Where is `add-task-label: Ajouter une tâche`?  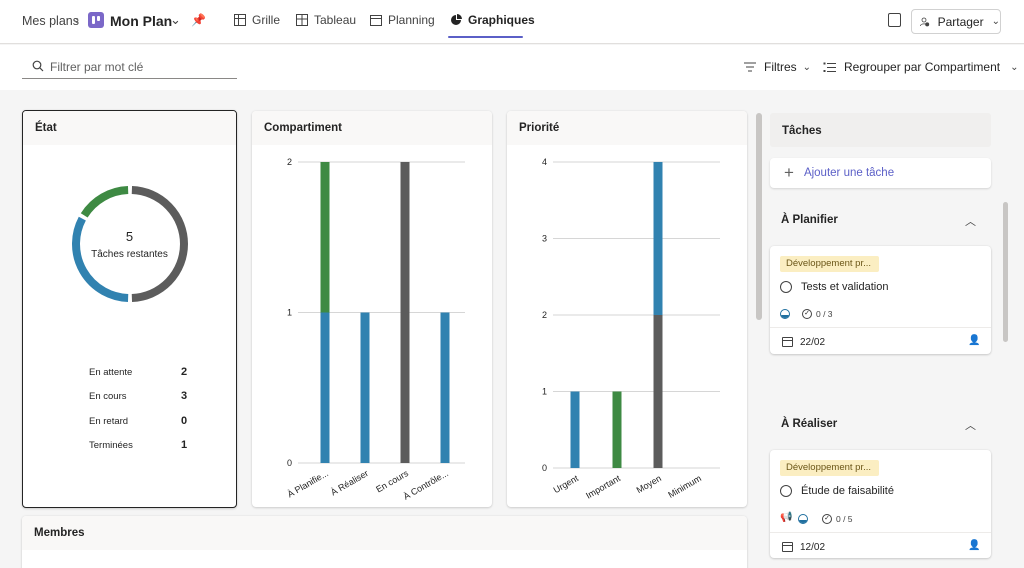 add-task-label: Ajouter une tâche is located at coordinates (849, 173).